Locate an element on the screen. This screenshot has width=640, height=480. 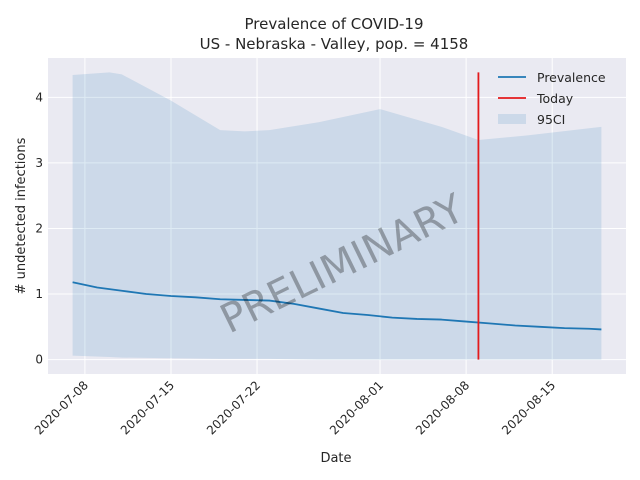
prevalence-line is located at coordinates (337, 306).